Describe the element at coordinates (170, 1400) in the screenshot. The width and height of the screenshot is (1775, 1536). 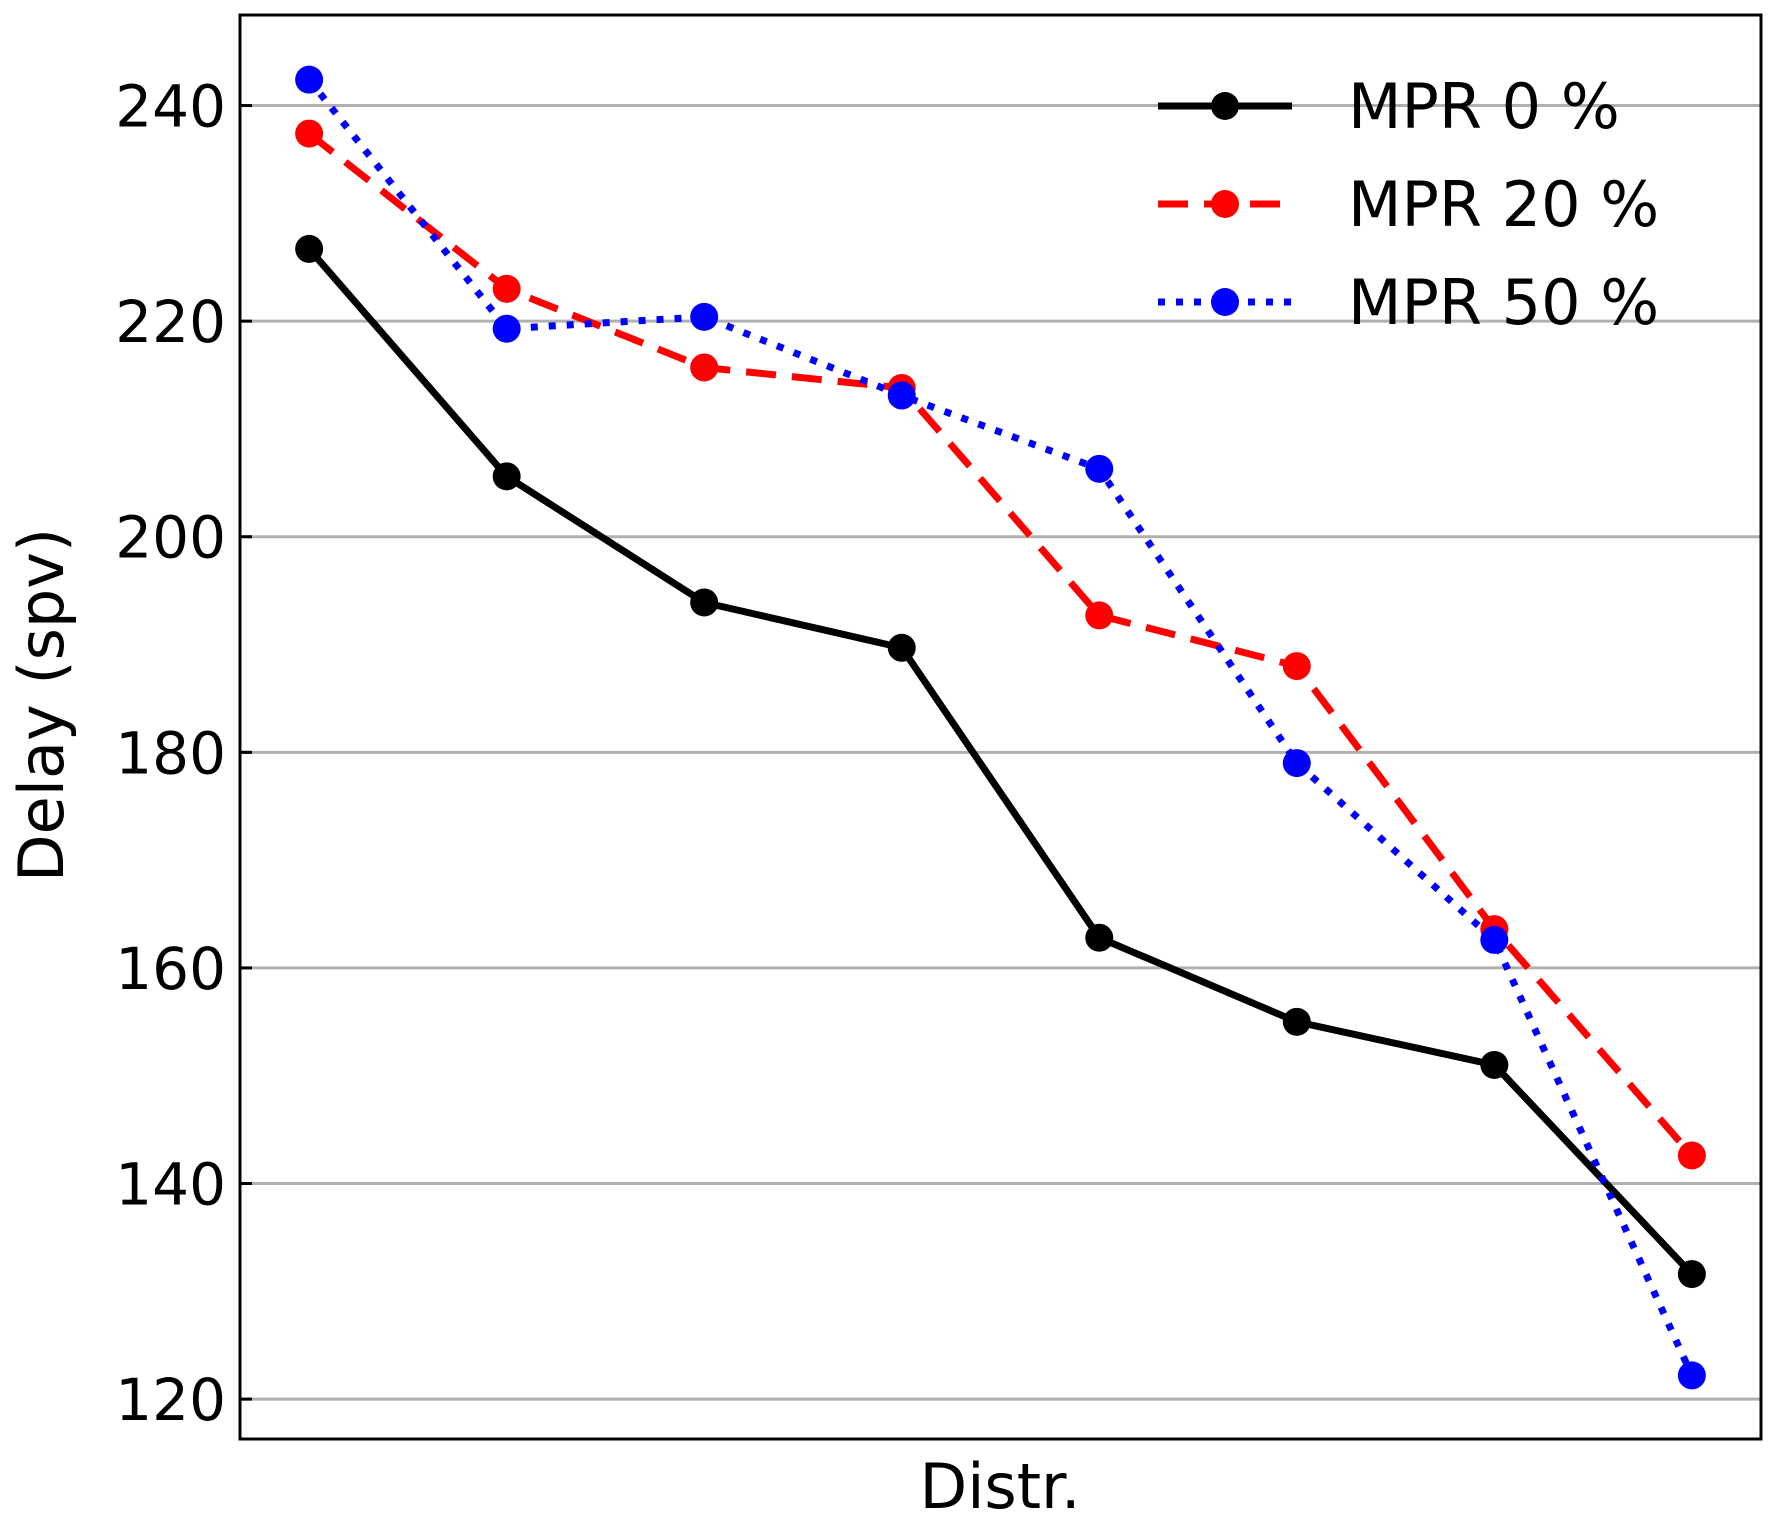
I see `y-tick-label: 120` at that location.